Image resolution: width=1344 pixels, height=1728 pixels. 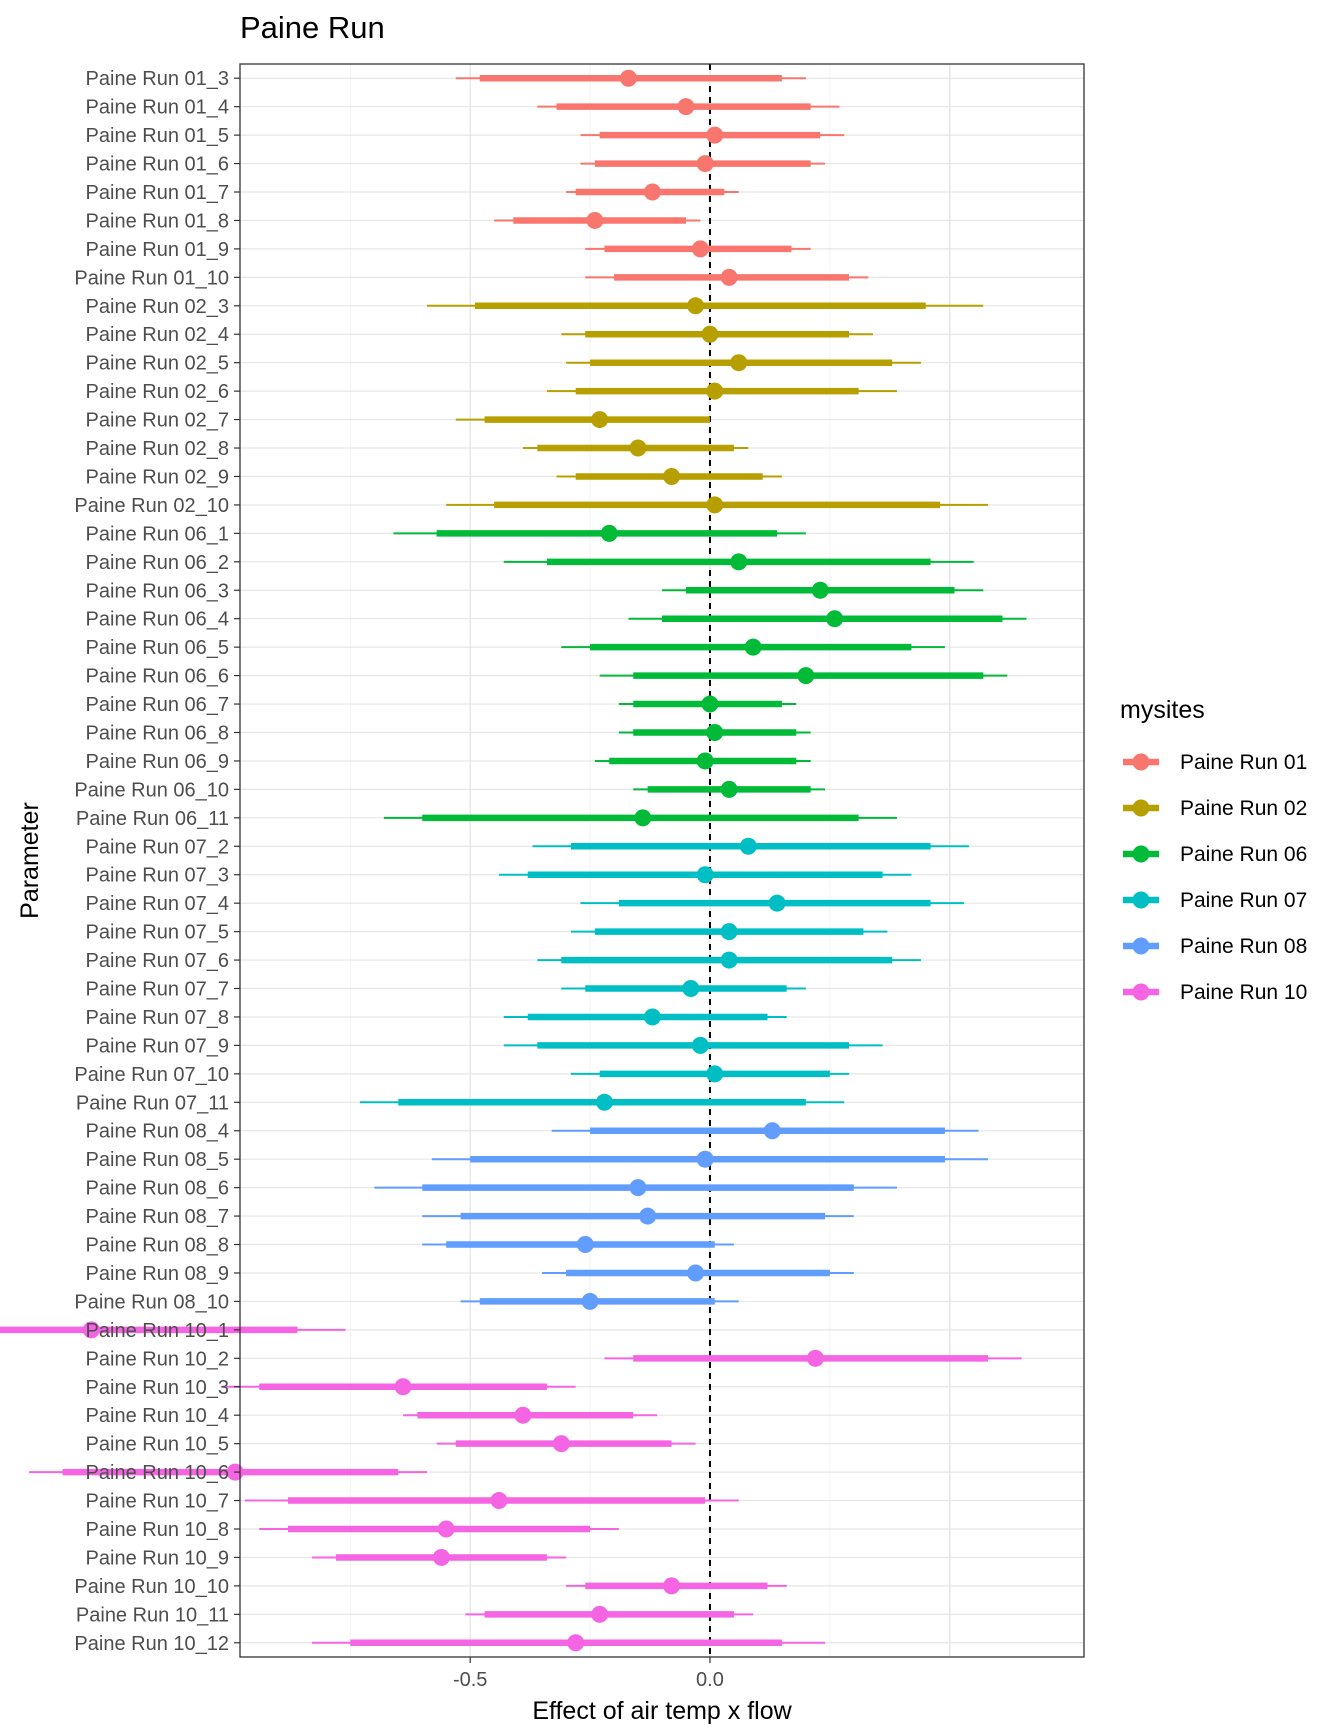 I want to click on y-tick-label: Paine Run 07_6, so click(x=157, y=961).